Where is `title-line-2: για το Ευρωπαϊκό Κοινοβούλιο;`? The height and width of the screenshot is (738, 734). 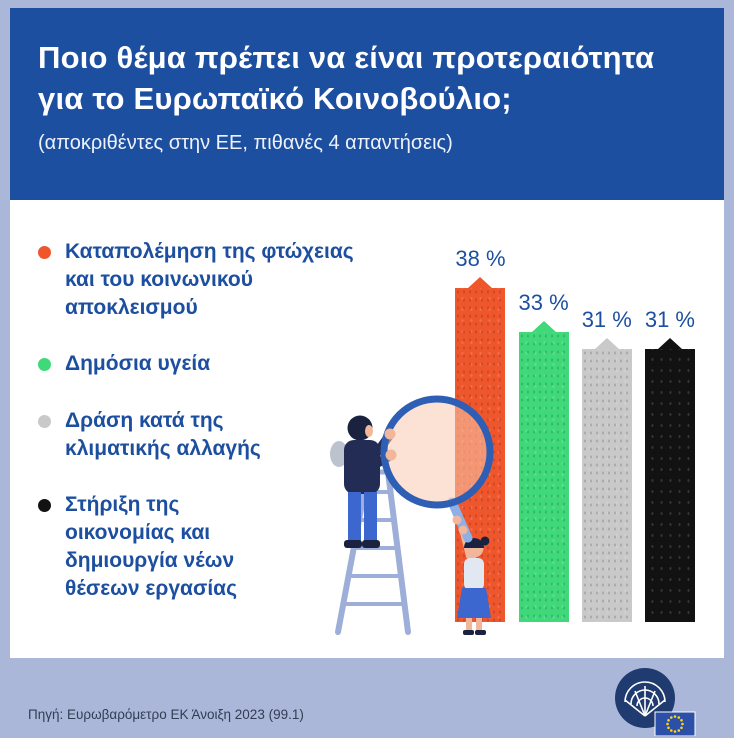 title-line-2: για το Ευρωπαϊκό Κοινοβούλιο; is located at coordinates (275, 98).